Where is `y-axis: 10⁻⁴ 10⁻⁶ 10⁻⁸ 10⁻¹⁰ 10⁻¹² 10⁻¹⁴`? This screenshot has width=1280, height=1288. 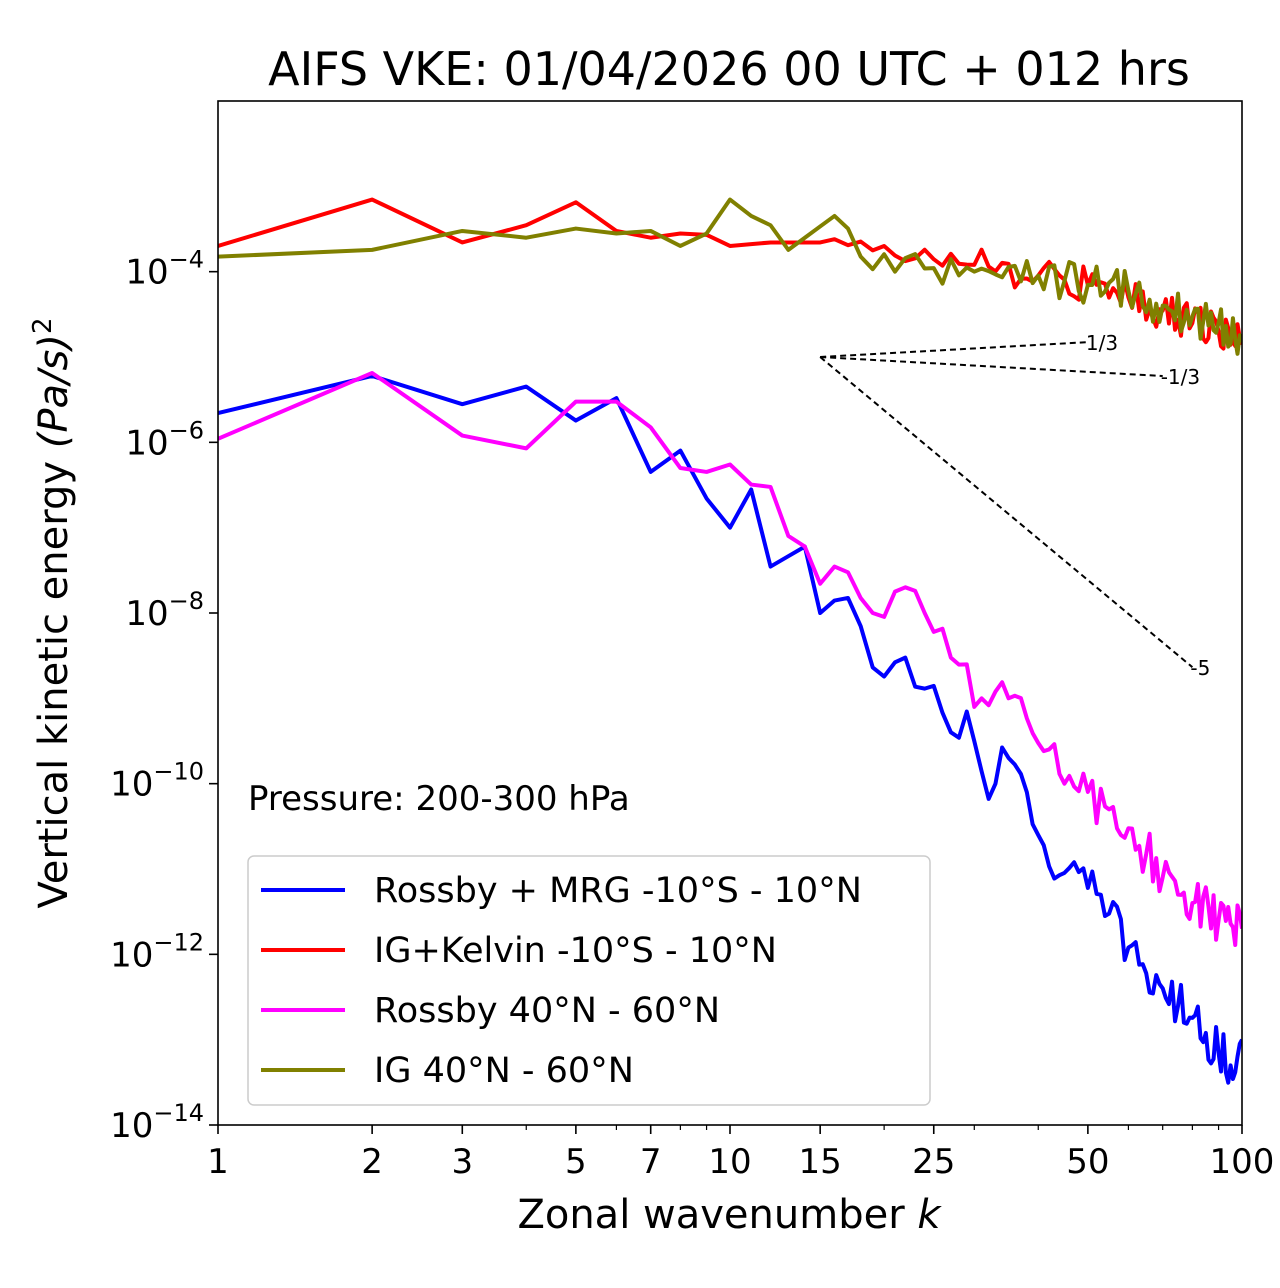
y-axis: 10⁻⁴ 10⁻⁶ 10⁻⁸ 10⁻¹⁰ 10⁻¹² 10⁻¹⁴ is located at coordinates (164, 696).